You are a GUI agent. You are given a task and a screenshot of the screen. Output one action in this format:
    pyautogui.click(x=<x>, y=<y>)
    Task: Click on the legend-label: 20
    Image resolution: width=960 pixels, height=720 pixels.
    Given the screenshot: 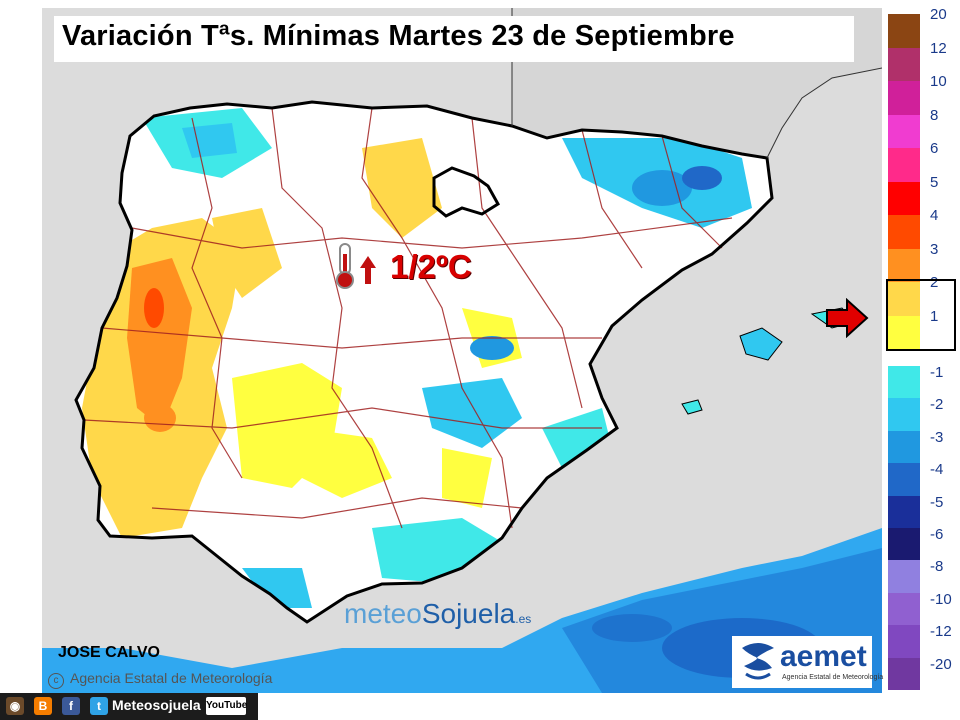 What is the action you would take?
    pyautogui.click(x=938, y=14)
    